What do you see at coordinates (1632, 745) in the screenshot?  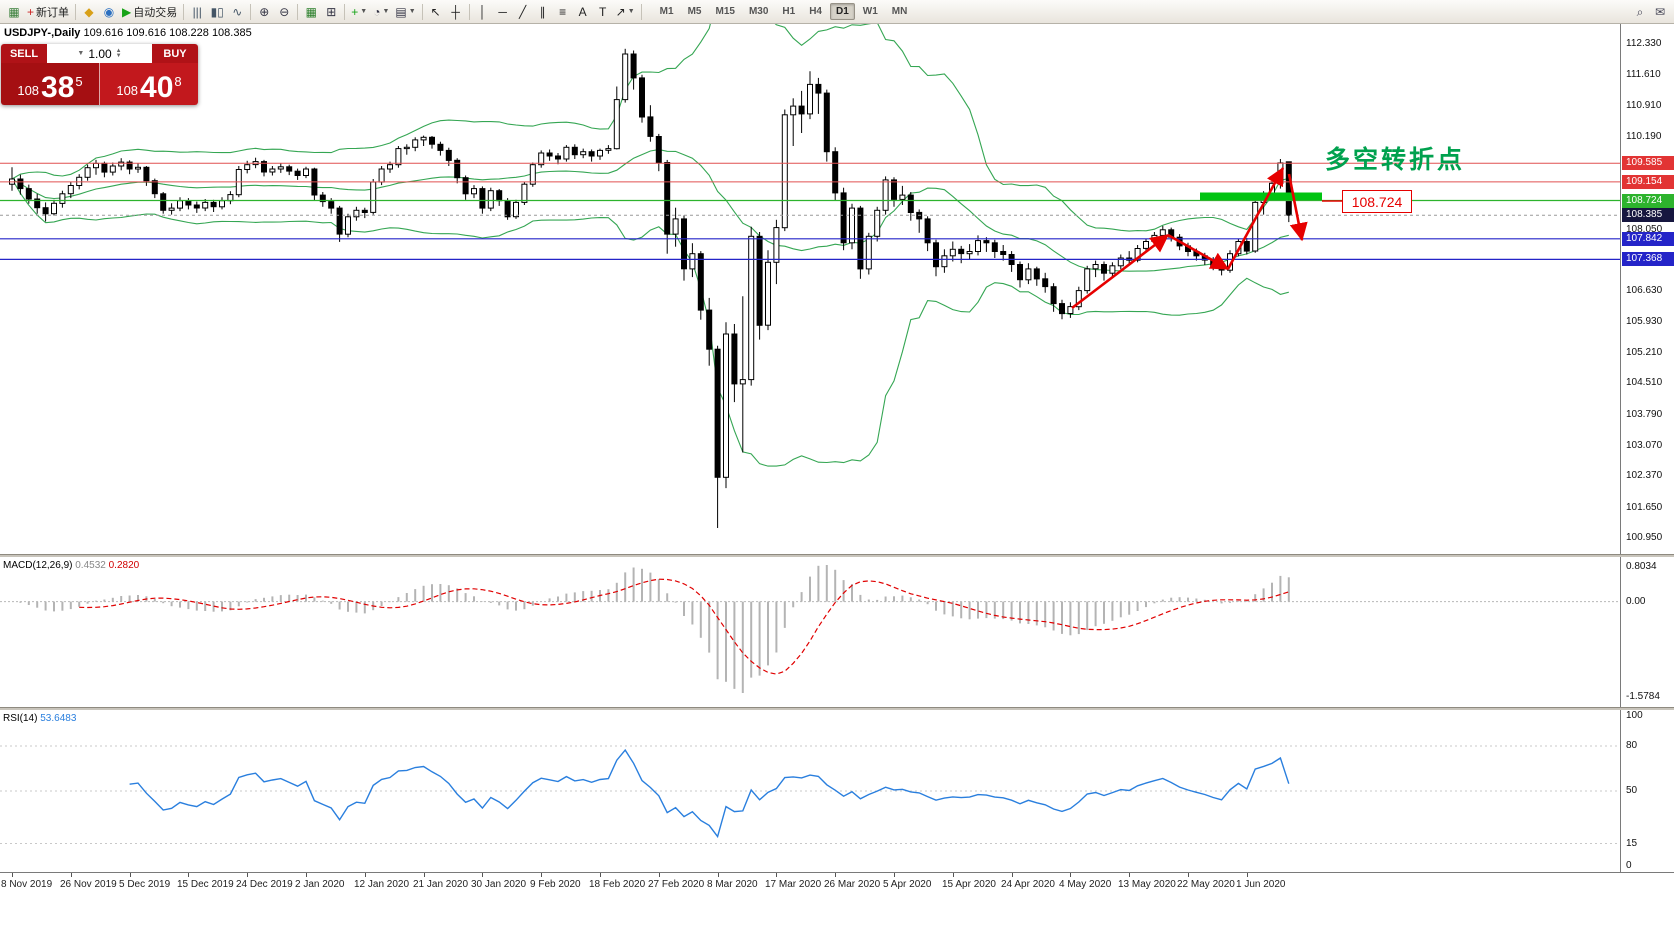 I see `rsi-axis-label: 80` at bounding box center [1632, 745].